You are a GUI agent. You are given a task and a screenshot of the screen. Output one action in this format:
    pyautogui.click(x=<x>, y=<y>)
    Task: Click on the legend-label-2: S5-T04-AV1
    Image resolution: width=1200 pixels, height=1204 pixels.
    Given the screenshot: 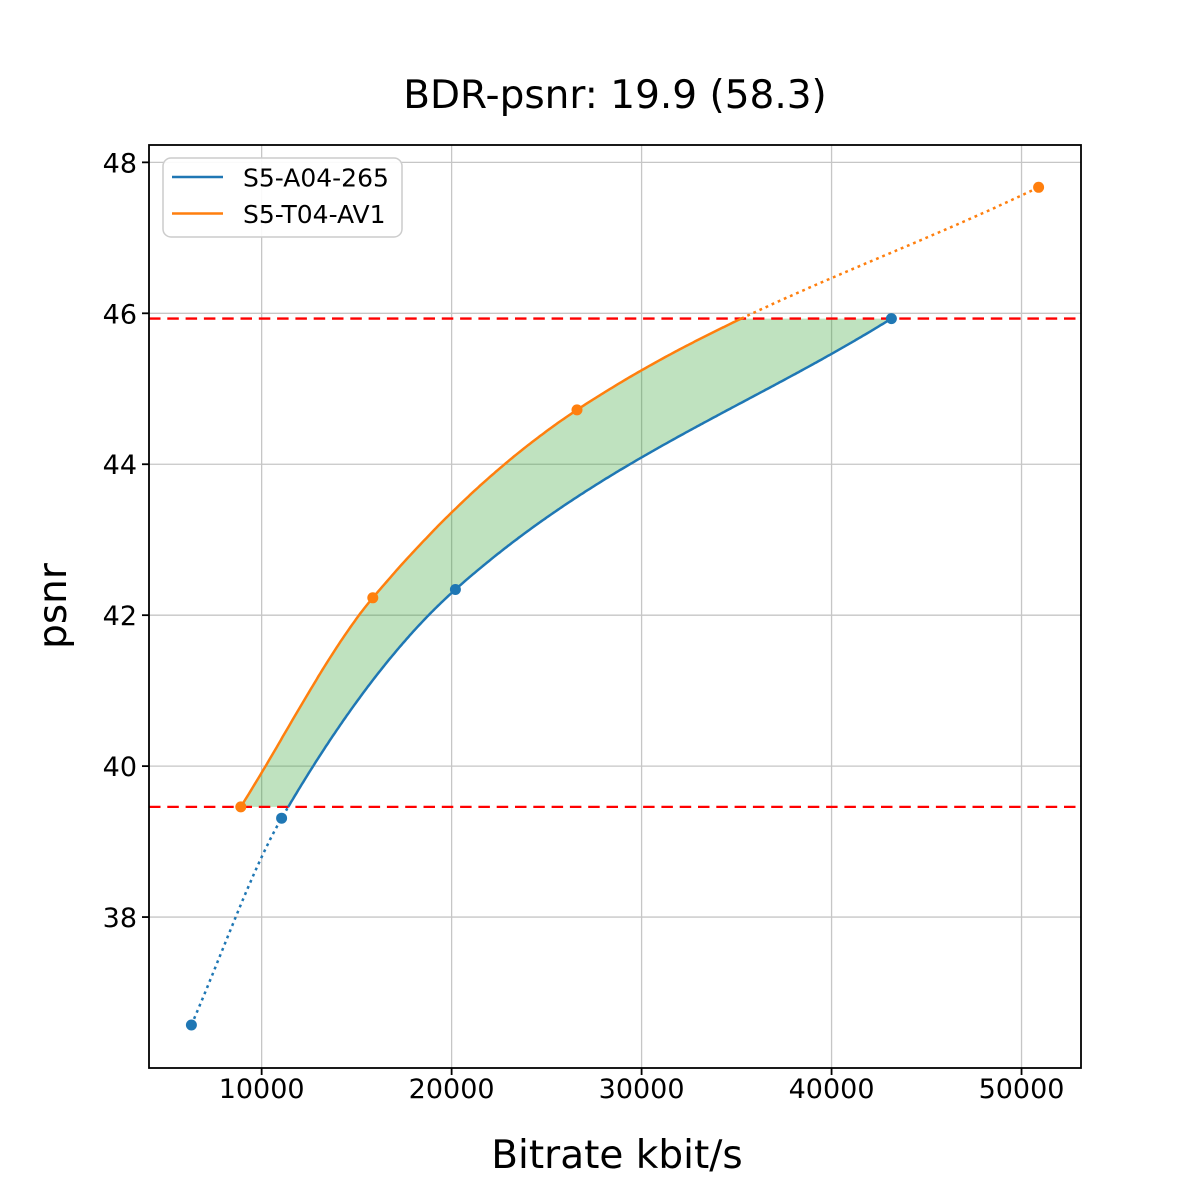 What is the action you would take?
    pyautogui.click(x=314, y=214)
    